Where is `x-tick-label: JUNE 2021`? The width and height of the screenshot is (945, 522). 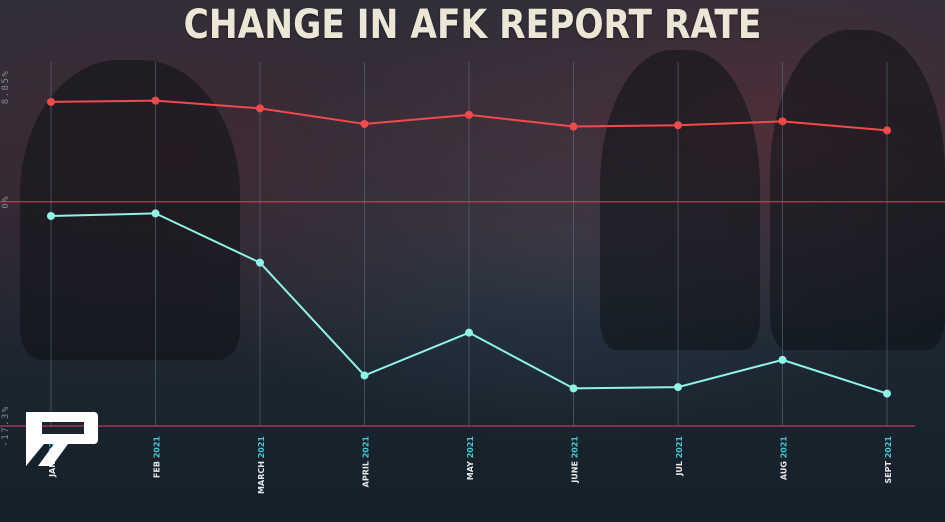 x-tick-label: JUNE 2021 is located at coordinates (575, 460).